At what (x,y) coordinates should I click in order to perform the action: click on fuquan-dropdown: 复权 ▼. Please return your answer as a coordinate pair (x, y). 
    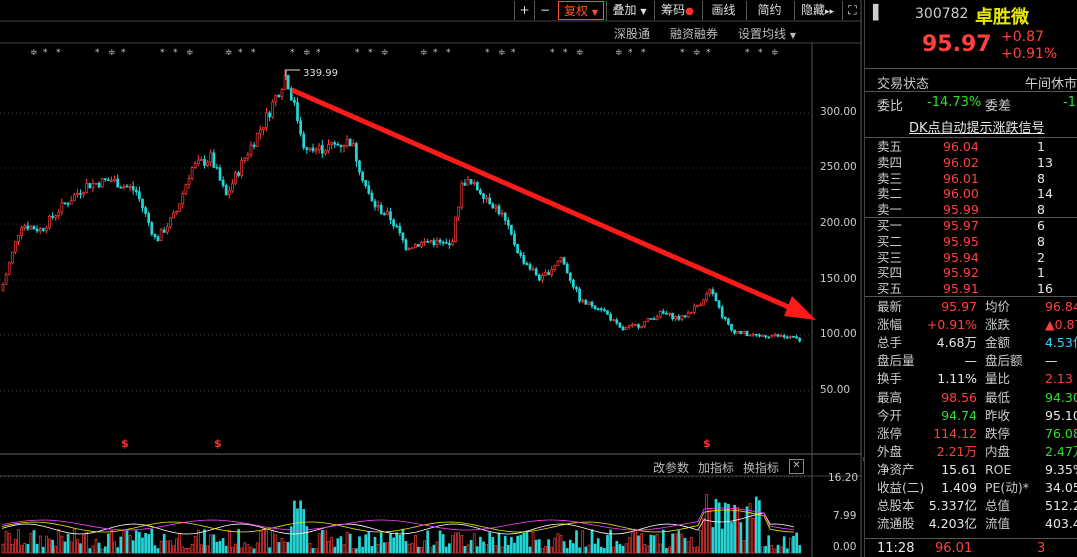
    Looking at the image, I should click on (581, 10).